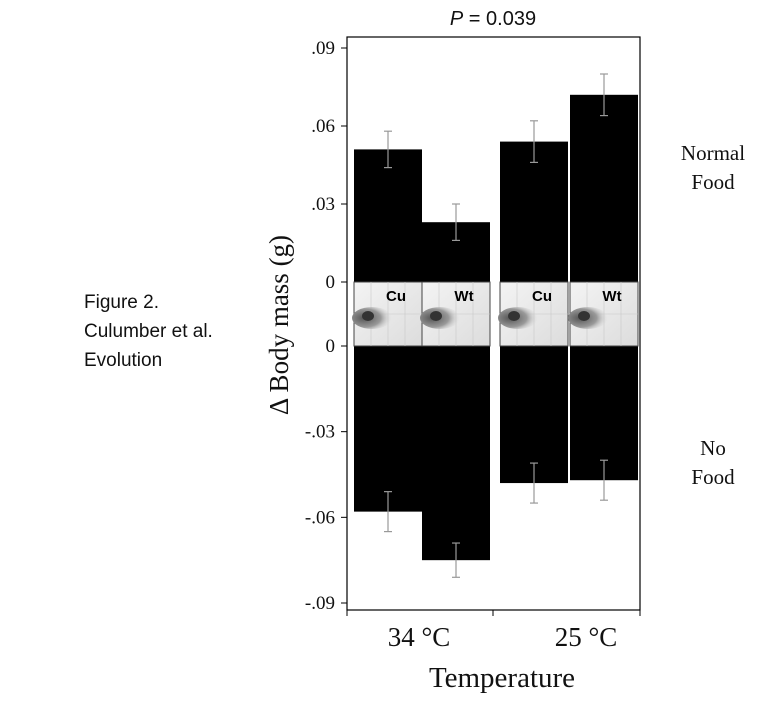 The image size is (783, 713). I want to click on y-tick-label: -.03, so click(320, 432).